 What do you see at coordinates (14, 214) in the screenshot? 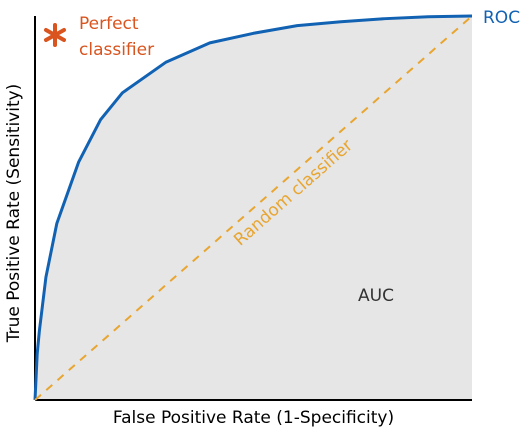
I see `y-axis-label: True Positive Rate (Sensitivity)` at bounding box center [14, 214].